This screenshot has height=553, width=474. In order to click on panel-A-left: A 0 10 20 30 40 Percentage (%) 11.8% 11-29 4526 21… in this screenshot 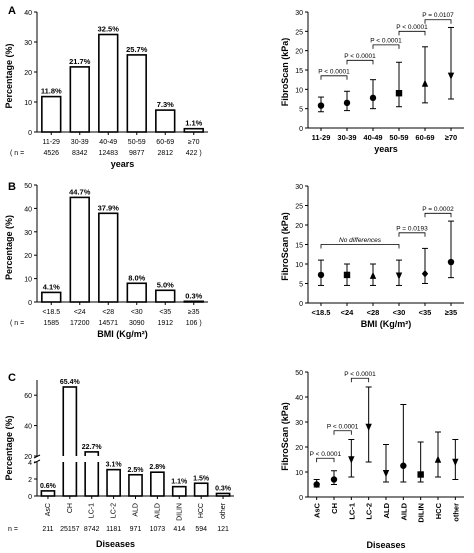, I will do `click(106, 87)`.